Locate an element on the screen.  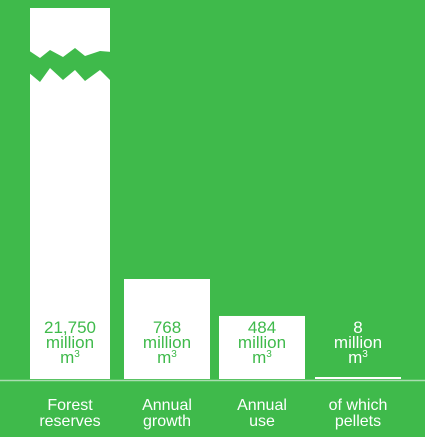
value-number: 21,750 is located at coordinates (70, 327).